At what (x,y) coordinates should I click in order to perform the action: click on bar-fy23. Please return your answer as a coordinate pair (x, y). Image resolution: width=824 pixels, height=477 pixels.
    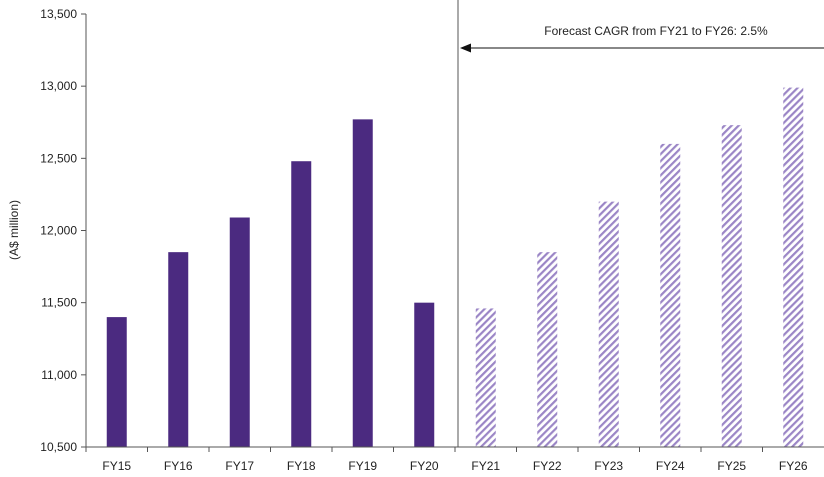
    Looking at the image, I should click on (608, 324).